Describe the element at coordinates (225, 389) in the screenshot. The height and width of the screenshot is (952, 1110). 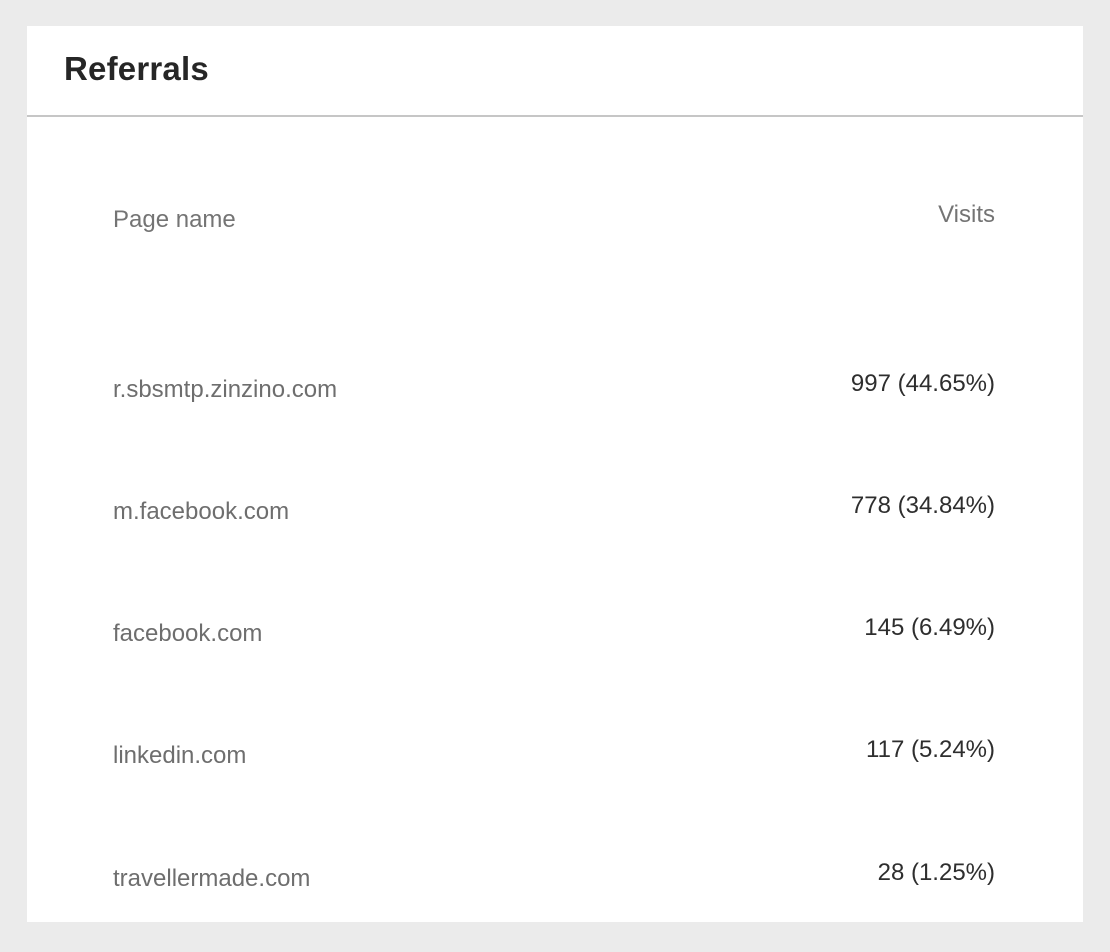
I see `row-page-name: r.sbsmtp.zinzino.com` at that location.